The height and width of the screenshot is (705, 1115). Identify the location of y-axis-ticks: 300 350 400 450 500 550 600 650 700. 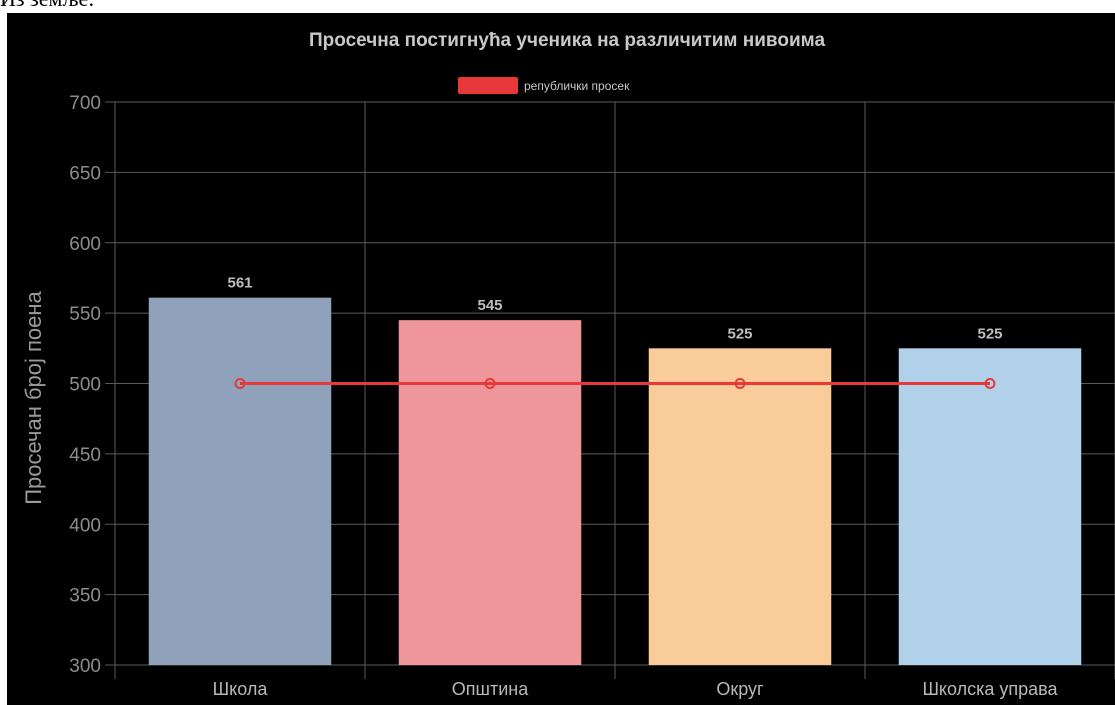
(85, 385).